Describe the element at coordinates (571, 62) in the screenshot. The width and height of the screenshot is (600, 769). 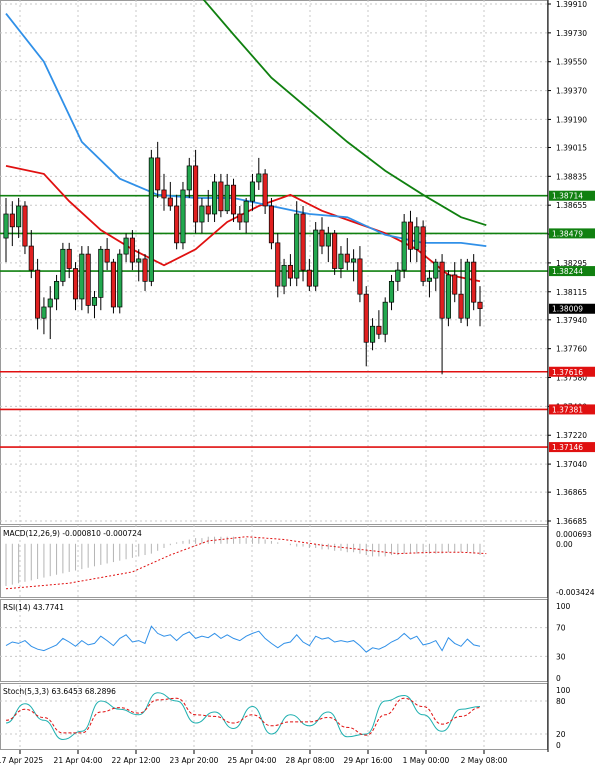
I see `price-tick-label: 1.39550` at that location.